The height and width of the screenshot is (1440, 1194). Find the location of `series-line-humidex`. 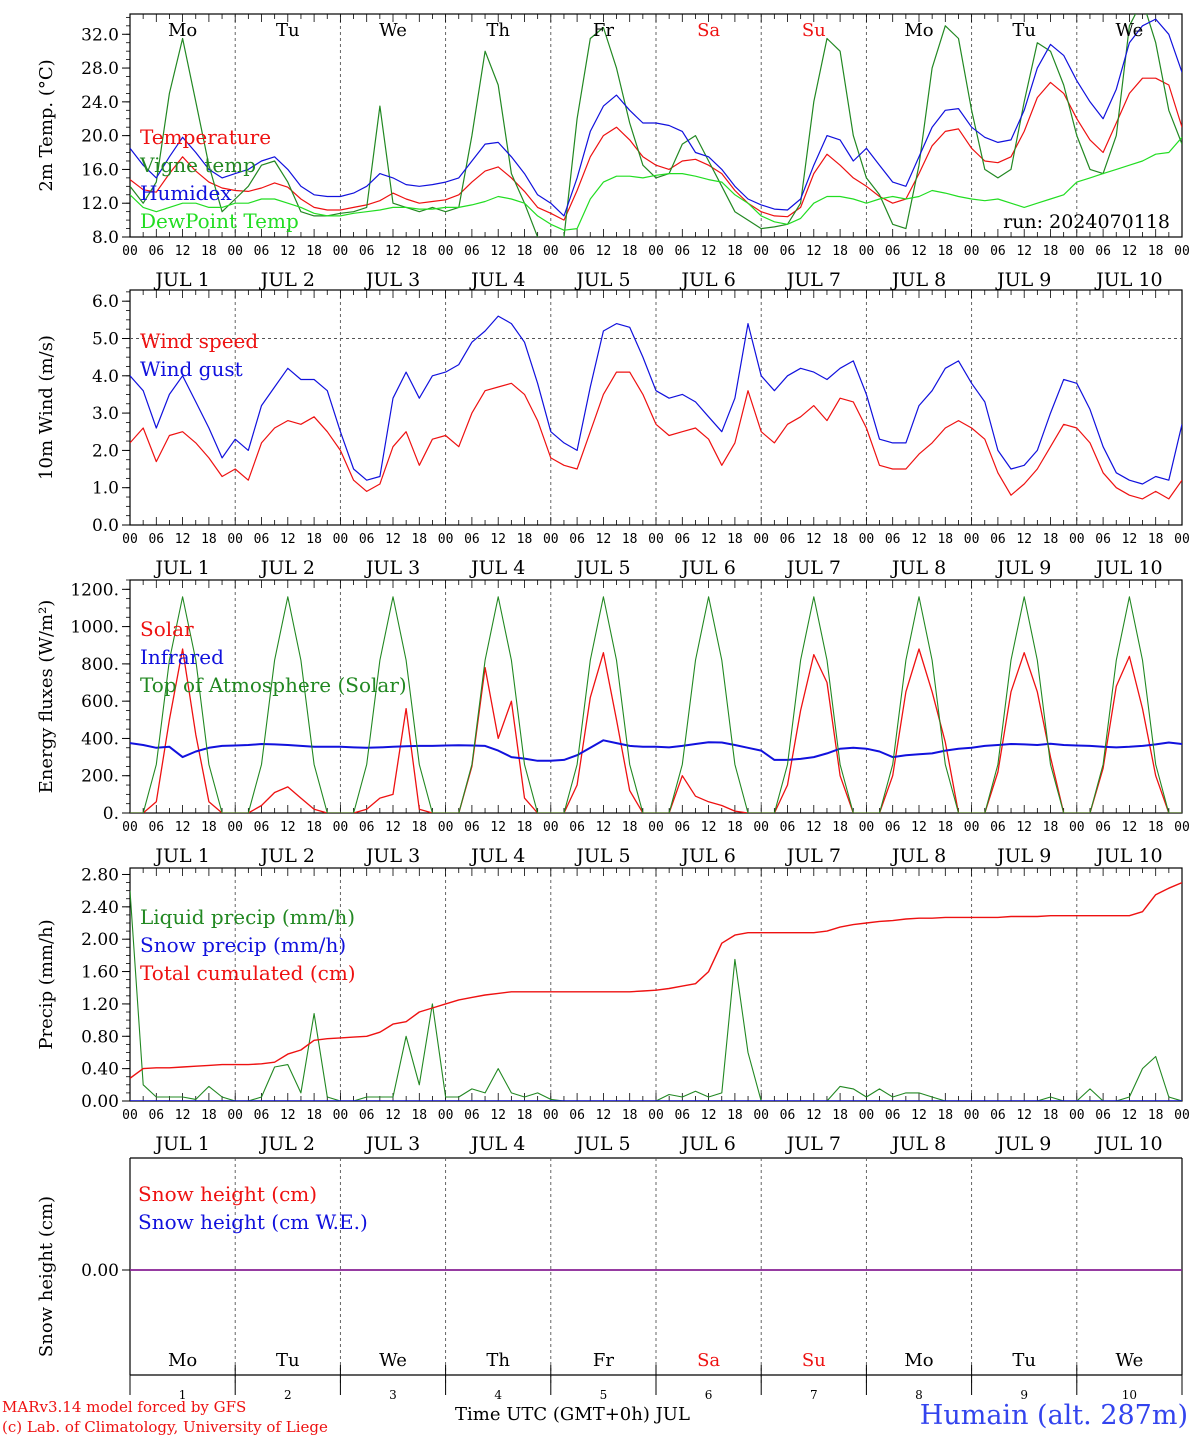

series-line-humidex is located at coordinates (656, 117).